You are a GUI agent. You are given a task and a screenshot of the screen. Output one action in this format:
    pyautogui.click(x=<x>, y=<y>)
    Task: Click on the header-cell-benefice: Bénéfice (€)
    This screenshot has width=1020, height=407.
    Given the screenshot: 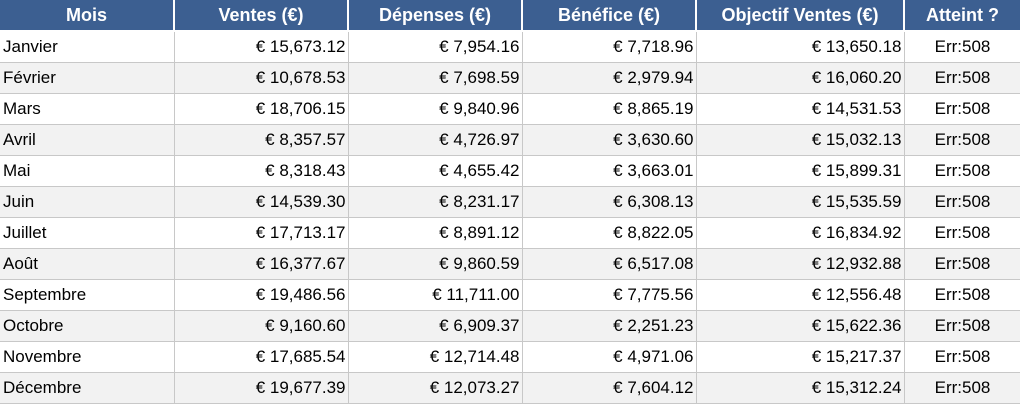 What is the action you would take?
    pyautogui.click(x=609, y=16)
    